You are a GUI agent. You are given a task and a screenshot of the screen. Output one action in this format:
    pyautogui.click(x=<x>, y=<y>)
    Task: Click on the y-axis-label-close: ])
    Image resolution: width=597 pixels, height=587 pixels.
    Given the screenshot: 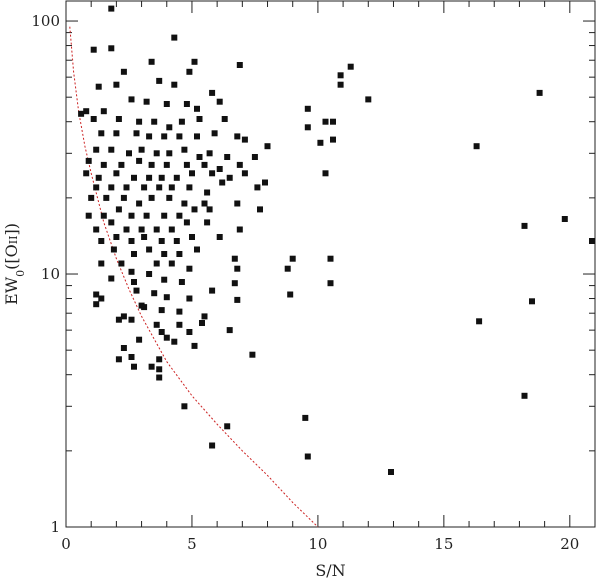 What is the action you would take?
    pyautogui.click(x=11, y=229)
    